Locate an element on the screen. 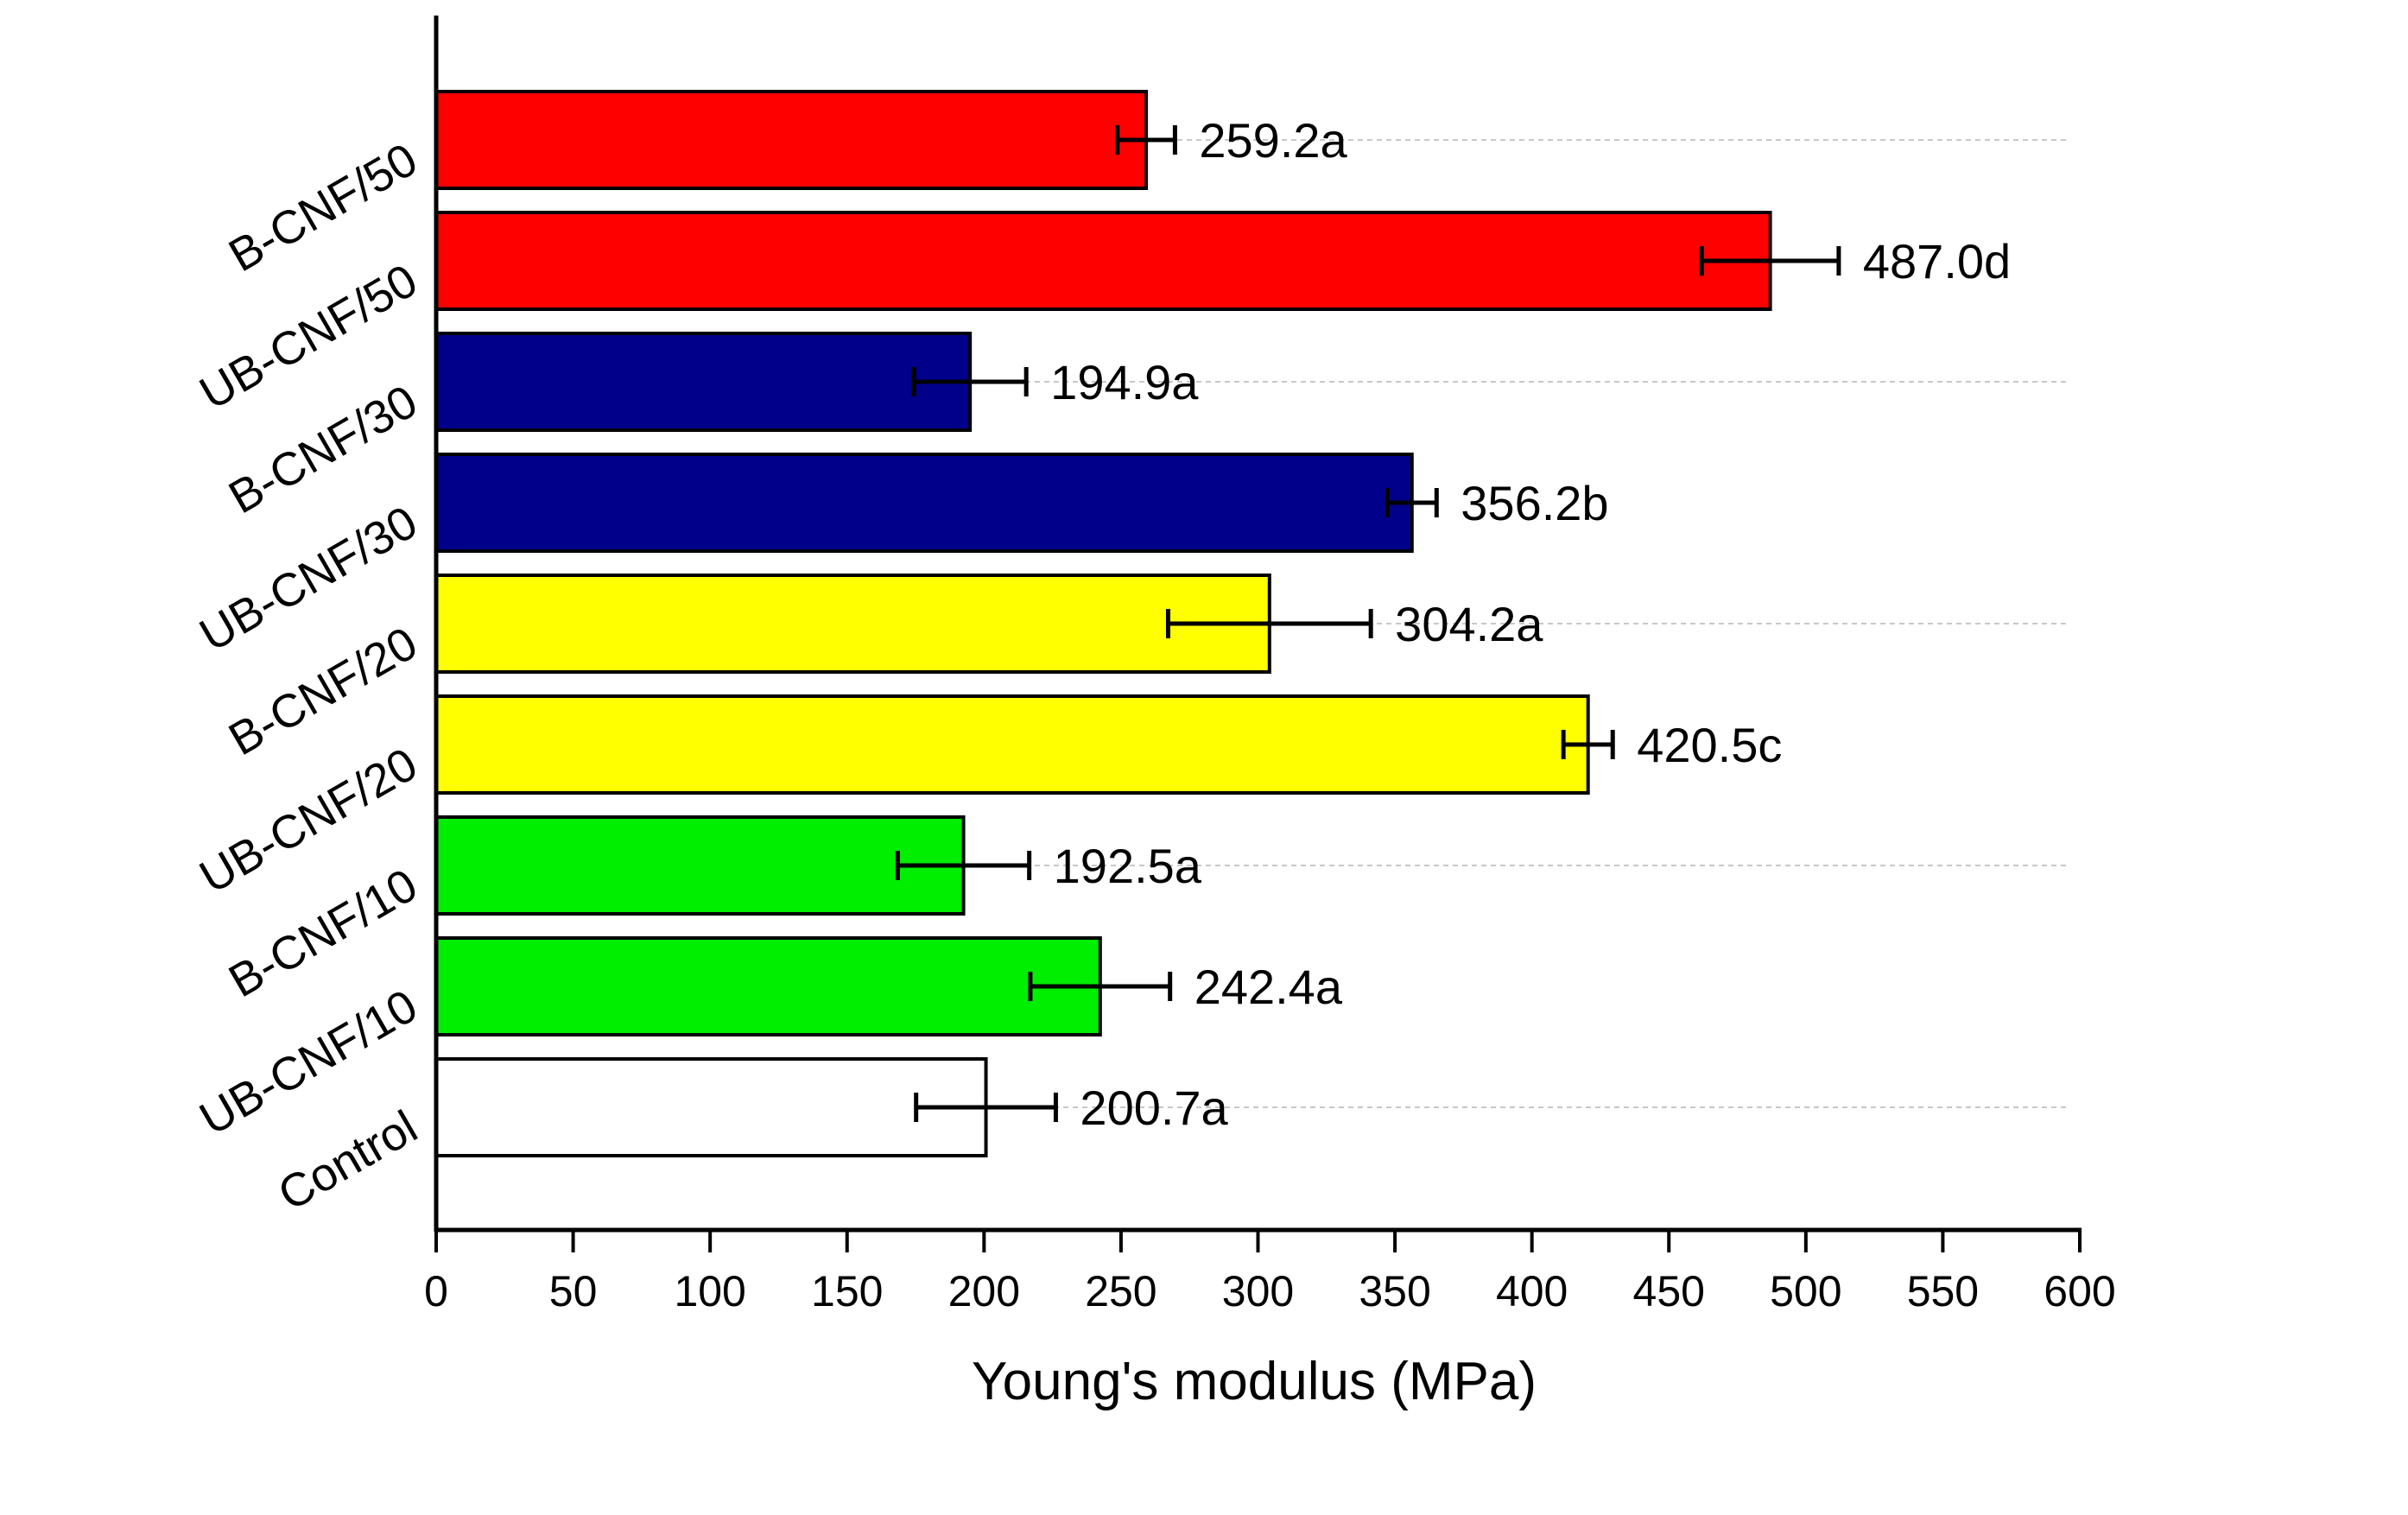 This screenshot has width=2408, height=1515. data-label: 242.4a is located at coordinates (1268, 987).